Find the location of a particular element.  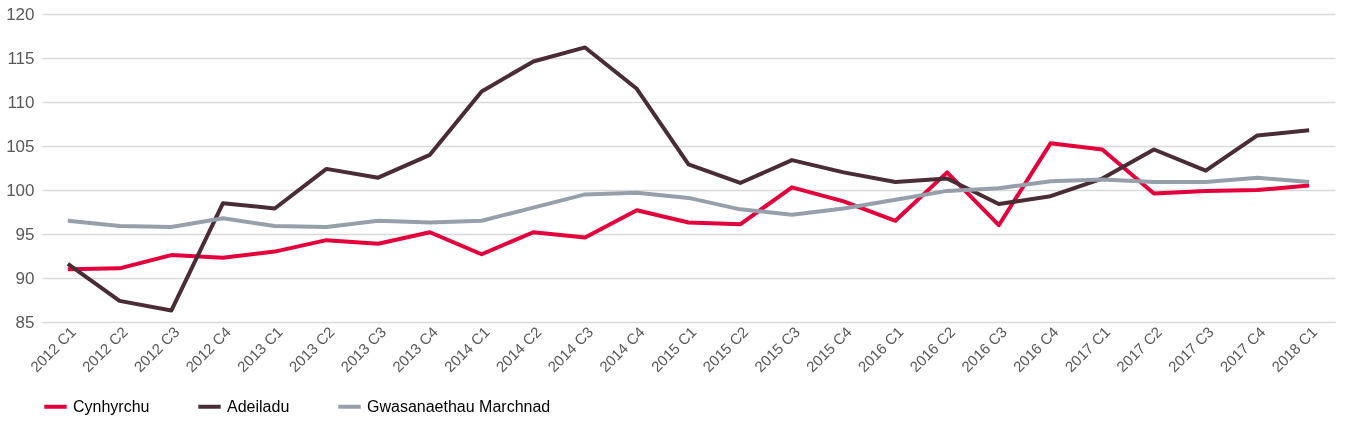

legend-label: Adeiladu is located at coordinates (258, 406).